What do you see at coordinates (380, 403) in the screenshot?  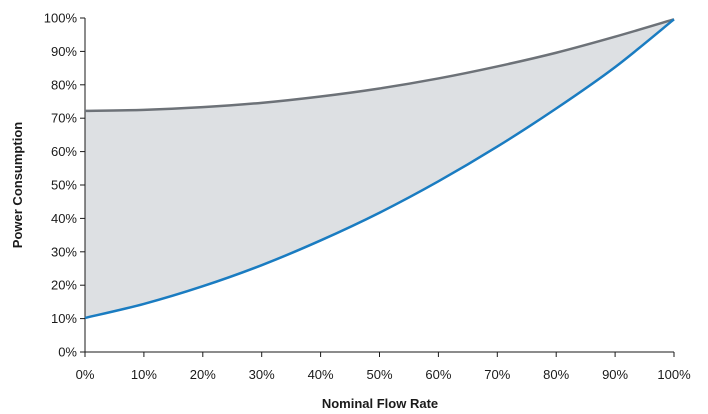 I see `x-axis-title: Nominal Flow Rate` at bounding box center [380, 403].